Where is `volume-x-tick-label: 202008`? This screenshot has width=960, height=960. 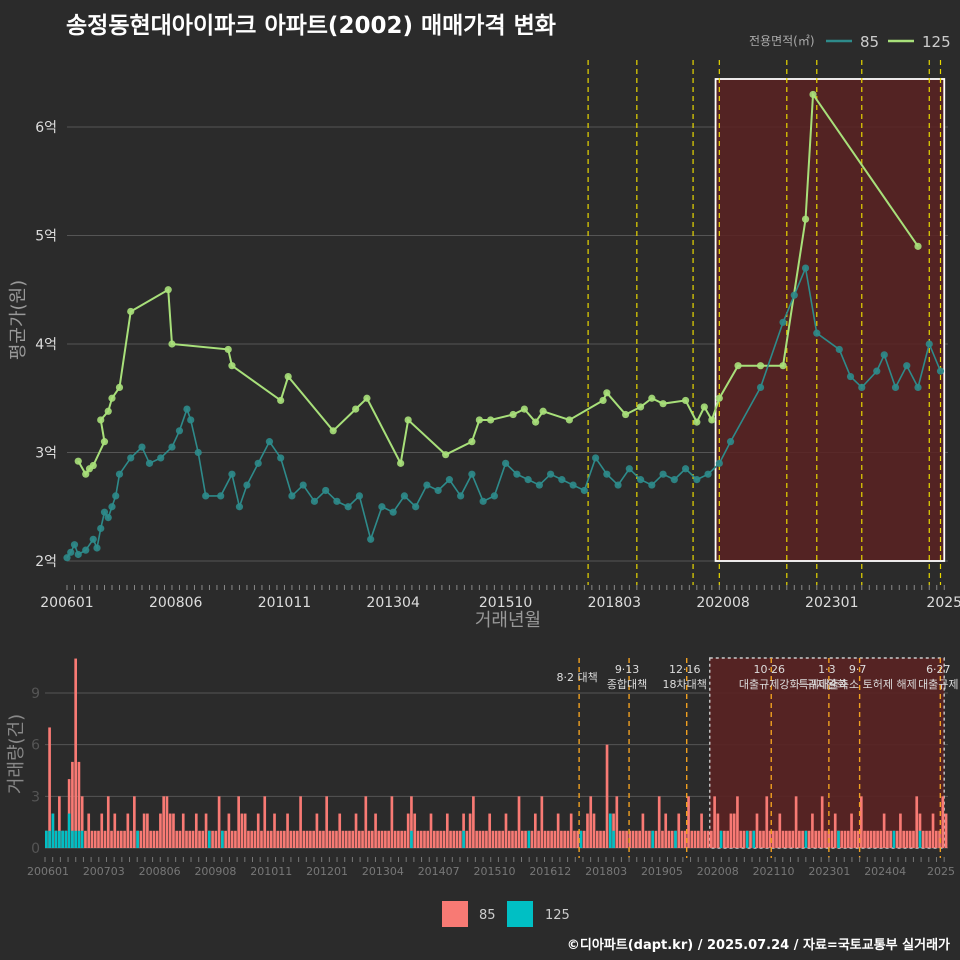 volume-x-tick-label: 202008 is located at coordinates (718, 871).